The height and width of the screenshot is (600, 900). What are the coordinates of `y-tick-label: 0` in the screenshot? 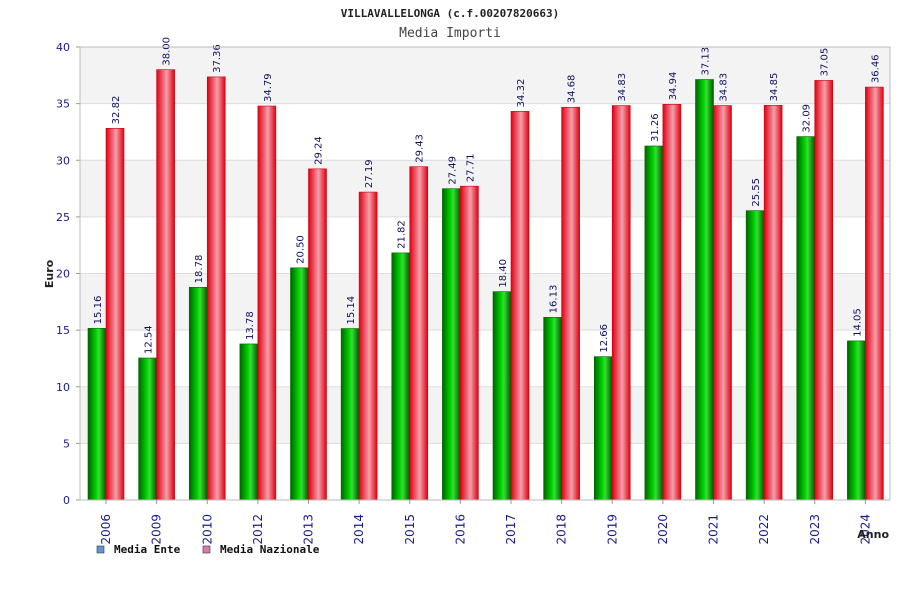 It's located at (66, 500).